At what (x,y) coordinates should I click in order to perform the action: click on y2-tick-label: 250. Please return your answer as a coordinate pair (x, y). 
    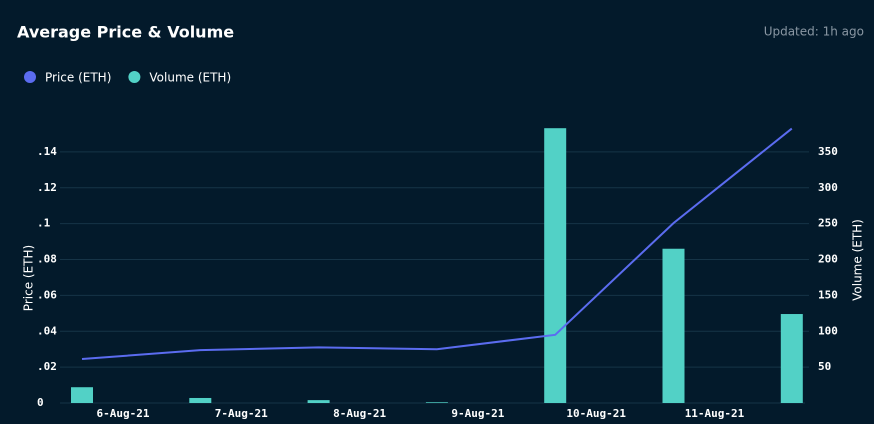
    Looking at the image, I should click on (828, 223).